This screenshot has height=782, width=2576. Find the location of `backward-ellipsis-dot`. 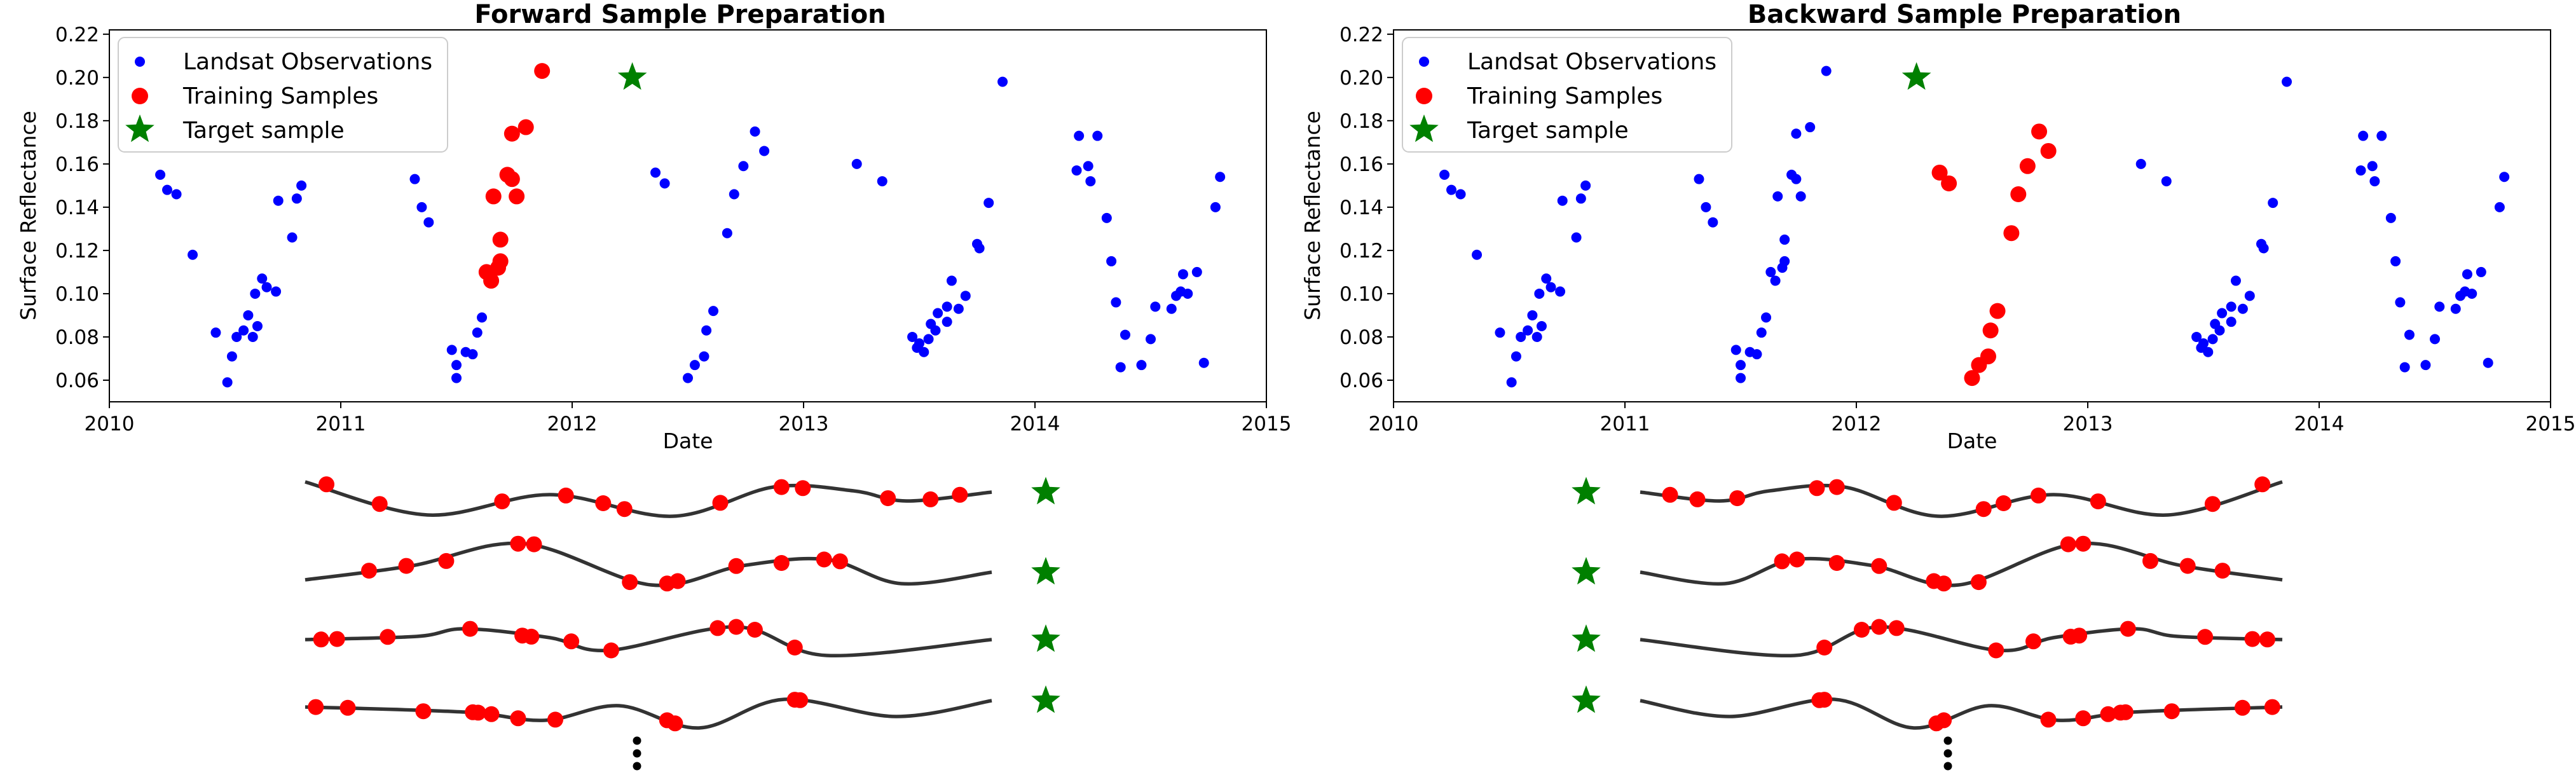

backward-ellipsis-dot is located at coordinates (1947, 741).